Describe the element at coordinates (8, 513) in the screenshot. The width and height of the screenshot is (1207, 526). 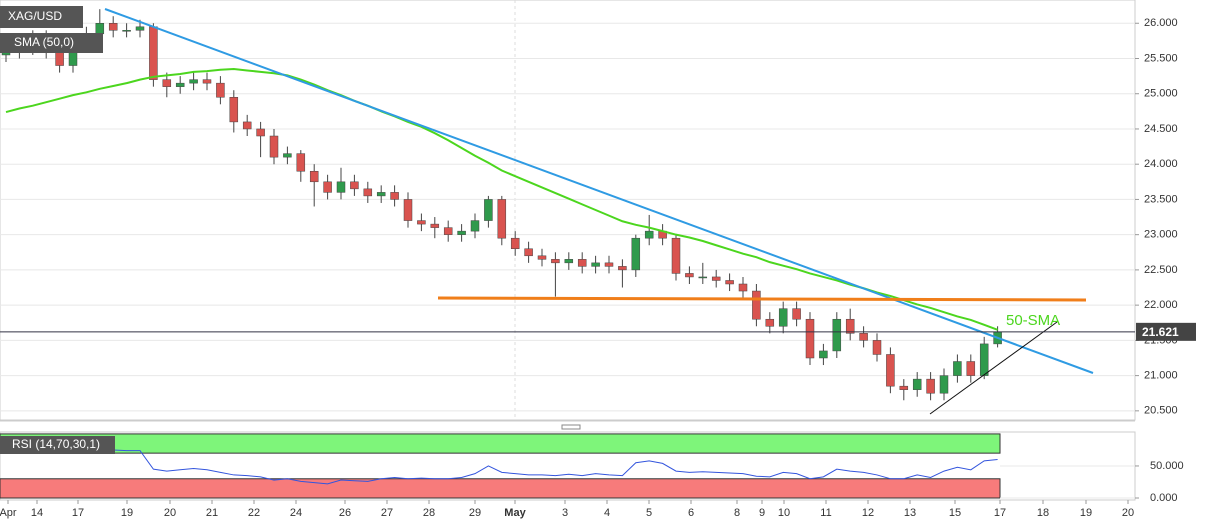
I see `x-tick-label: Apr` at that location.